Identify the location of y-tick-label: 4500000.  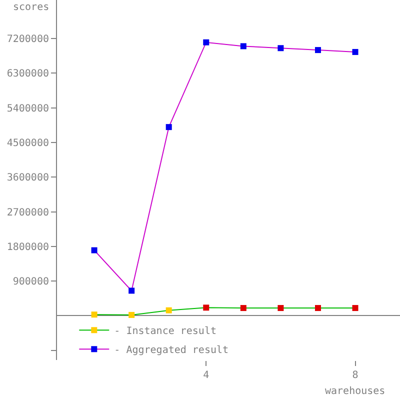
(27, 143).